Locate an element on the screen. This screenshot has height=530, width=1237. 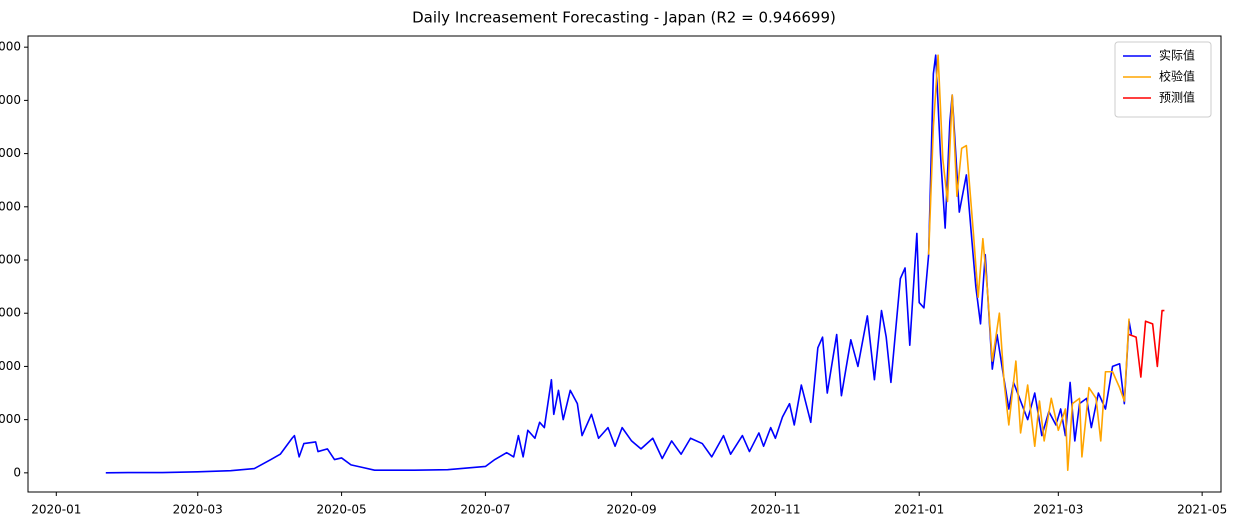
x-tick-label: 2021-05 is located at coordinates (1202, 510).